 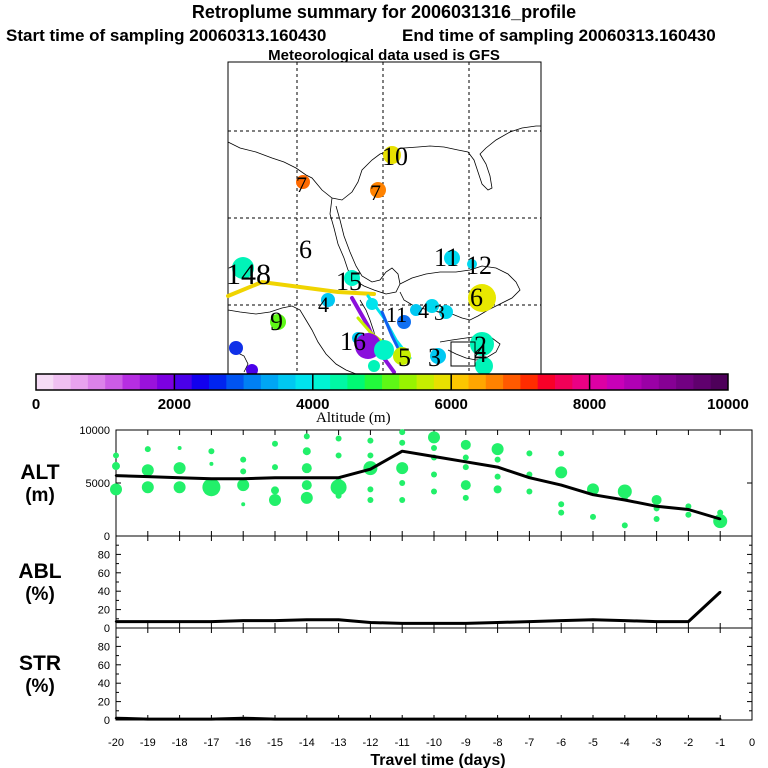 I want to click on y-tick-label: 60, so click(x=104, y=574).